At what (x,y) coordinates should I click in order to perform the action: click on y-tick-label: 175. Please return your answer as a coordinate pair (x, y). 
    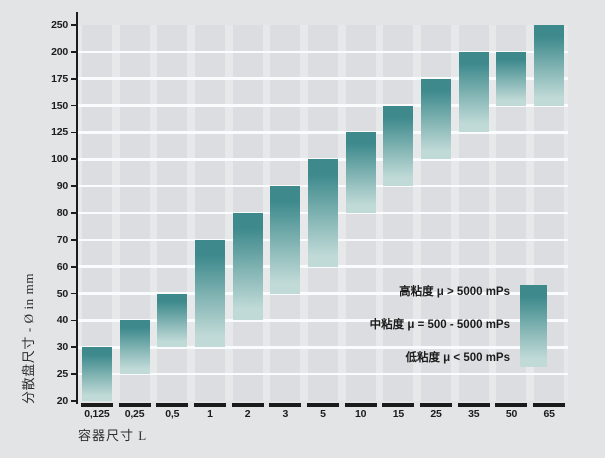
    Looking at the image, I should click on (59, 78).